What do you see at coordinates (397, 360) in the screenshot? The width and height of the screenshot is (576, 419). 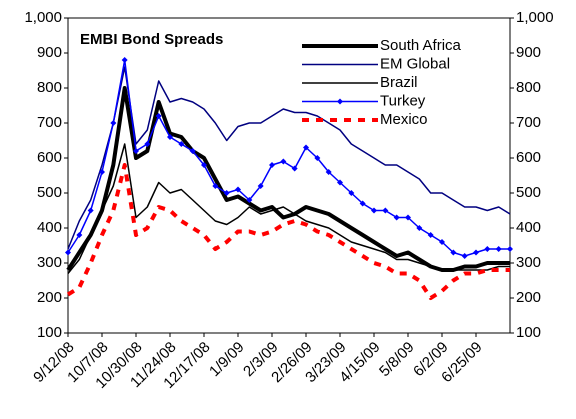 I see `x-tick-label: 5/8/09` at bounding box center [397, 360].